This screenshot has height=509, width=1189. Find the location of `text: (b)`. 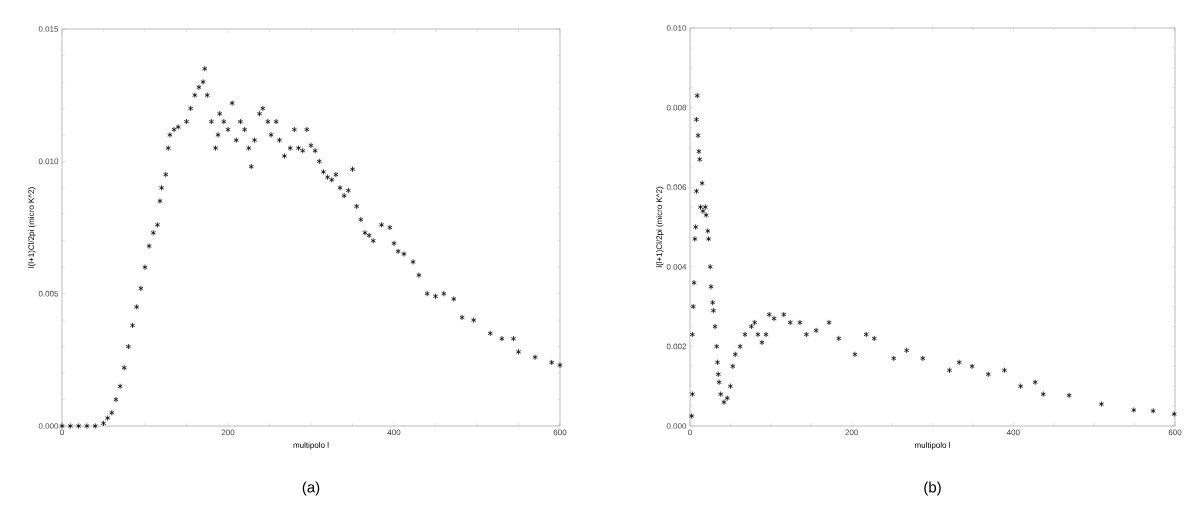

text: (b) is located at coordinates (932, 488).